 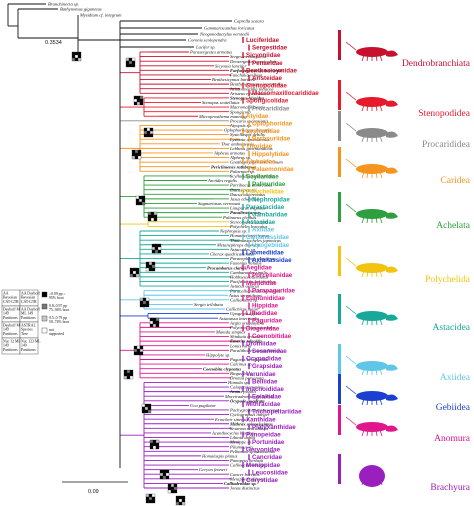 I want to click on tip-label: Arctides regalis, so click(x=222, y=180).